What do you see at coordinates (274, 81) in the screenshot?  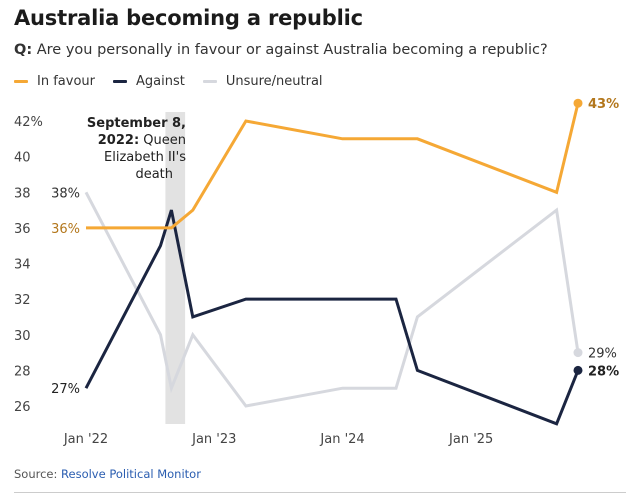 I see `legend-label-unsure: Unsure/neutral` at bounding box center [274, 81].